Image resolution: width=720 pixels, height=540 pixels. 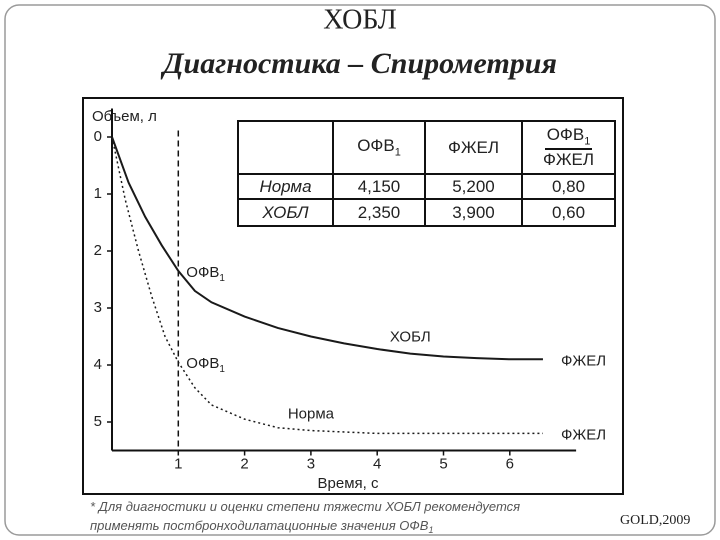 I want to click on table-cell: 2,350, so click(x=379, y=212).